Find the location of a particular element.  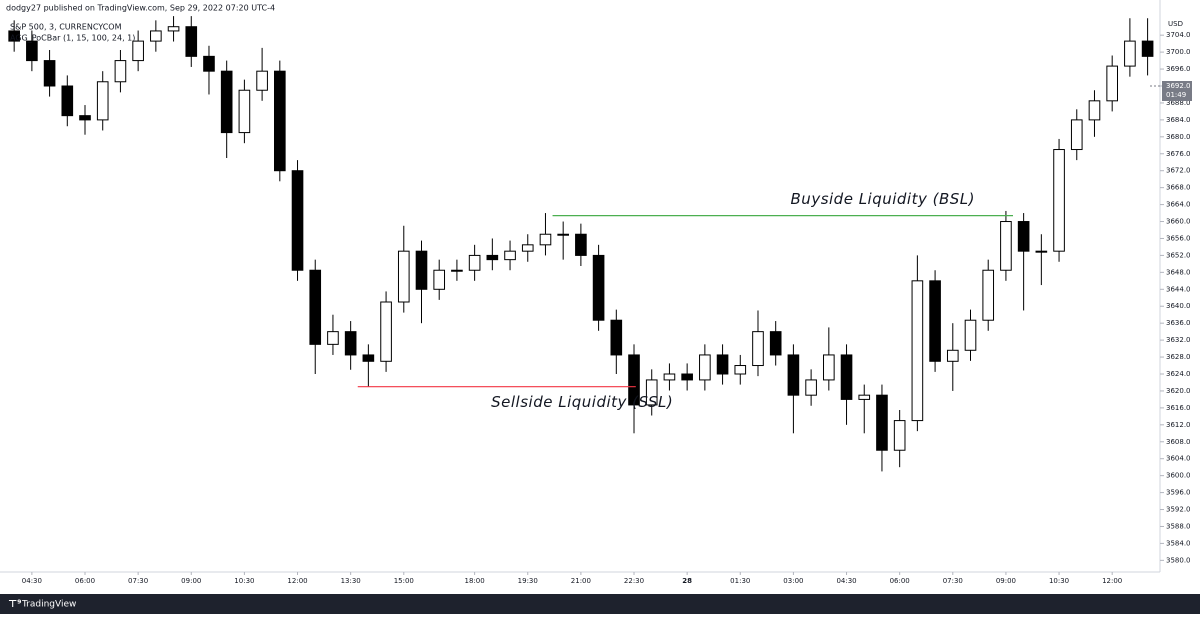

y-tick-label: 3588.0 is located at coordinates (1178, 526).